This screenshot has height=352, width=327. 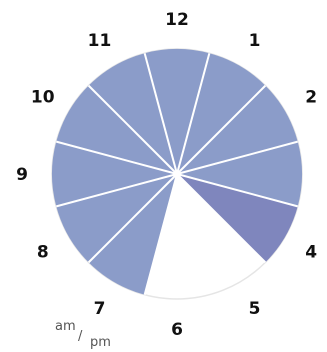 What do you see at coordinates (22, 175) in the screenshot?
I see `hour-label-9: 9` at bounding box center [22, 175].